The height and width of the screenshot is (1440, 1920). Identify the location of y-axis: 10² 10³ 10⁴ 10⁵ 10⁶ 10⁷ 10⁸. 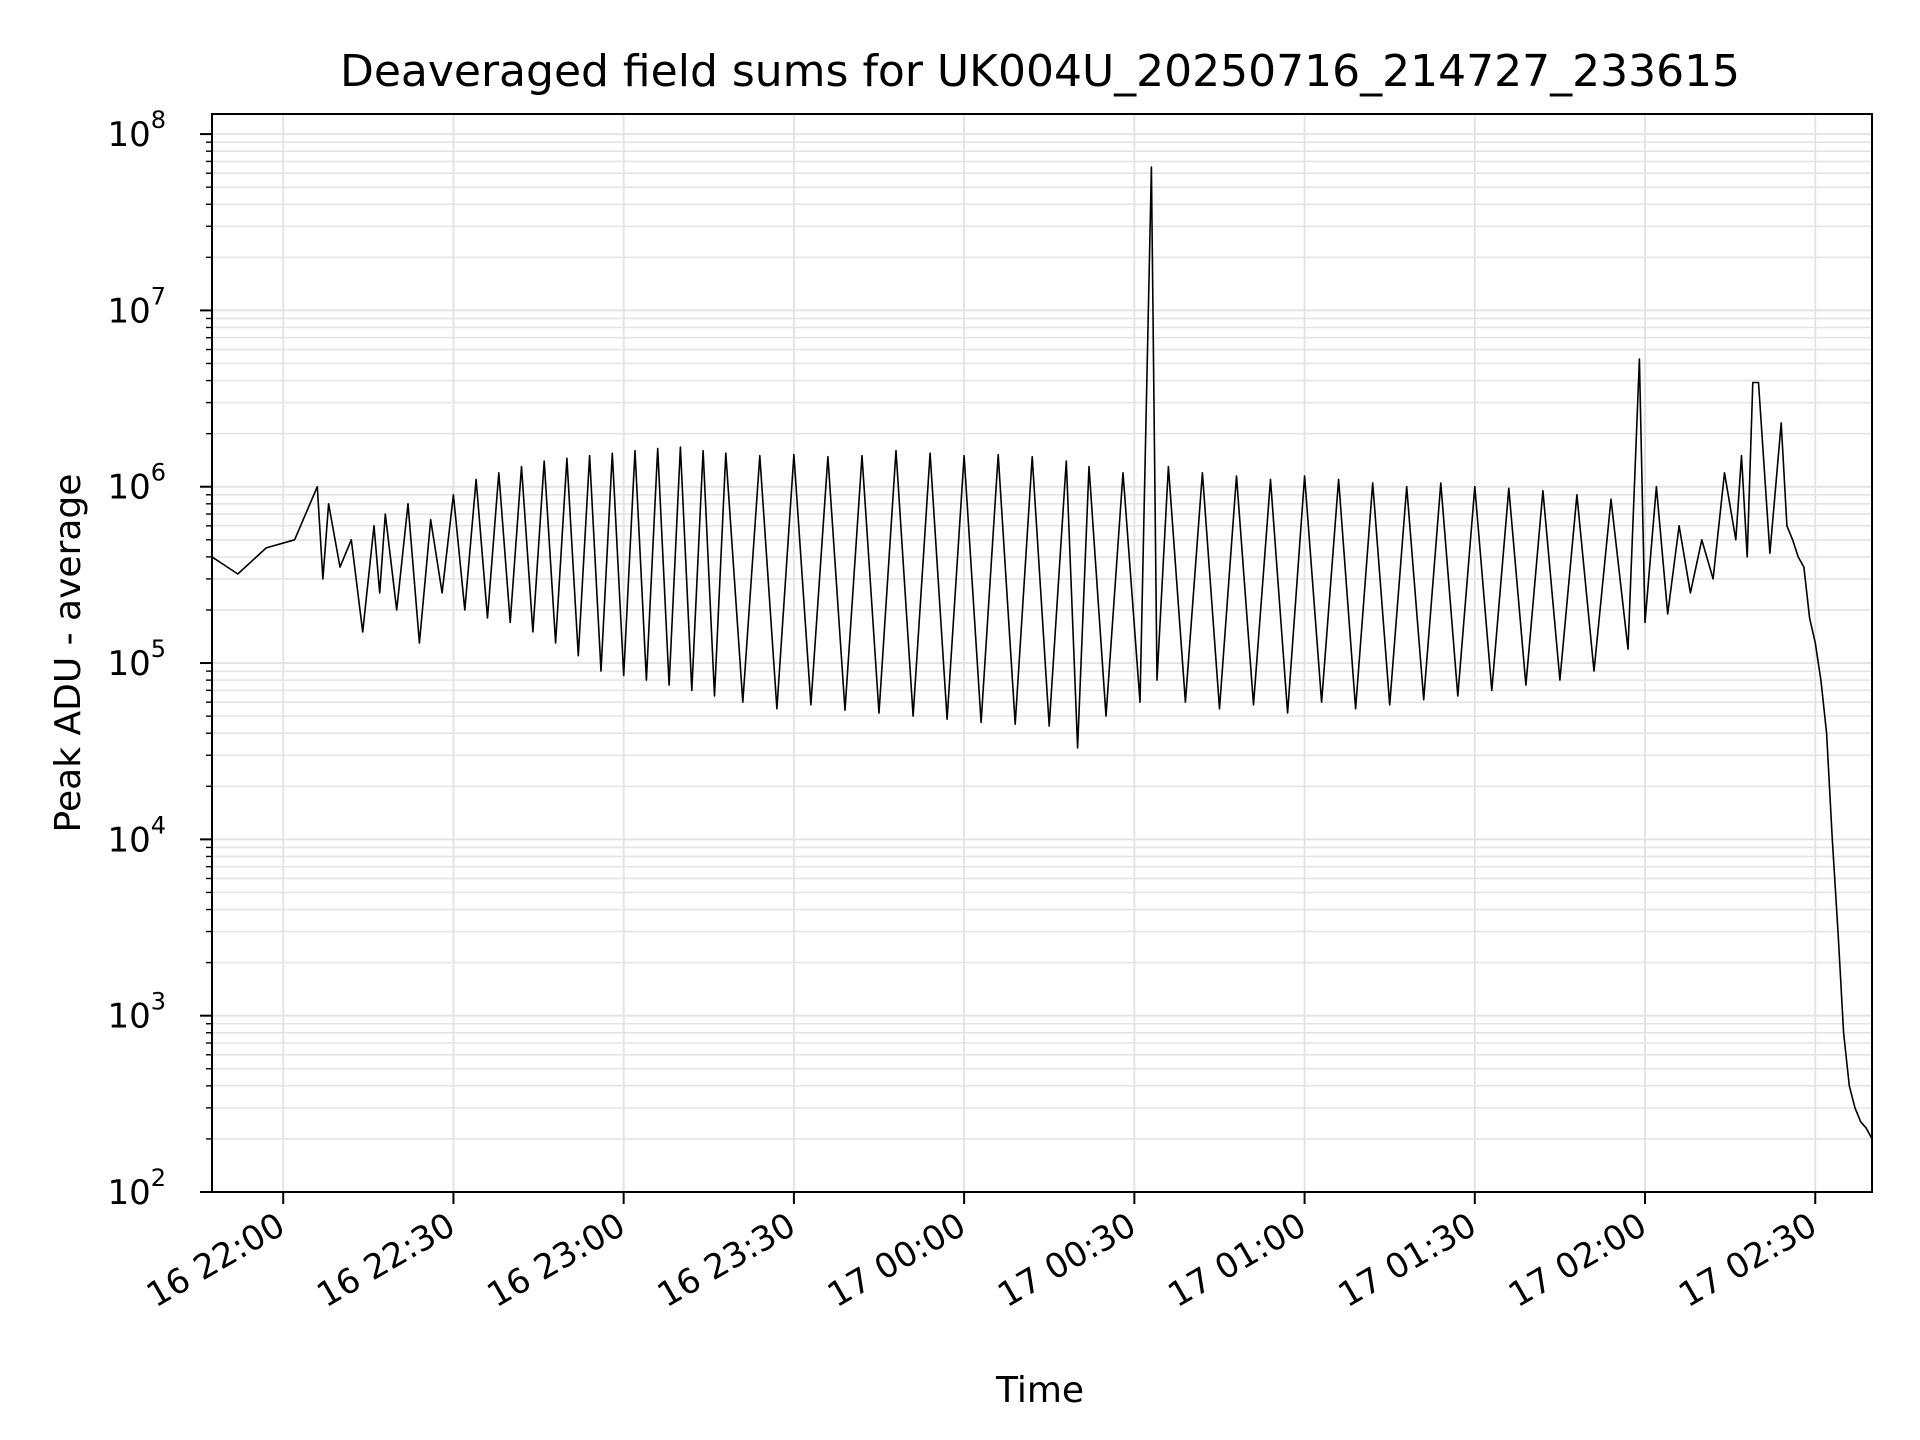
(159, 659).